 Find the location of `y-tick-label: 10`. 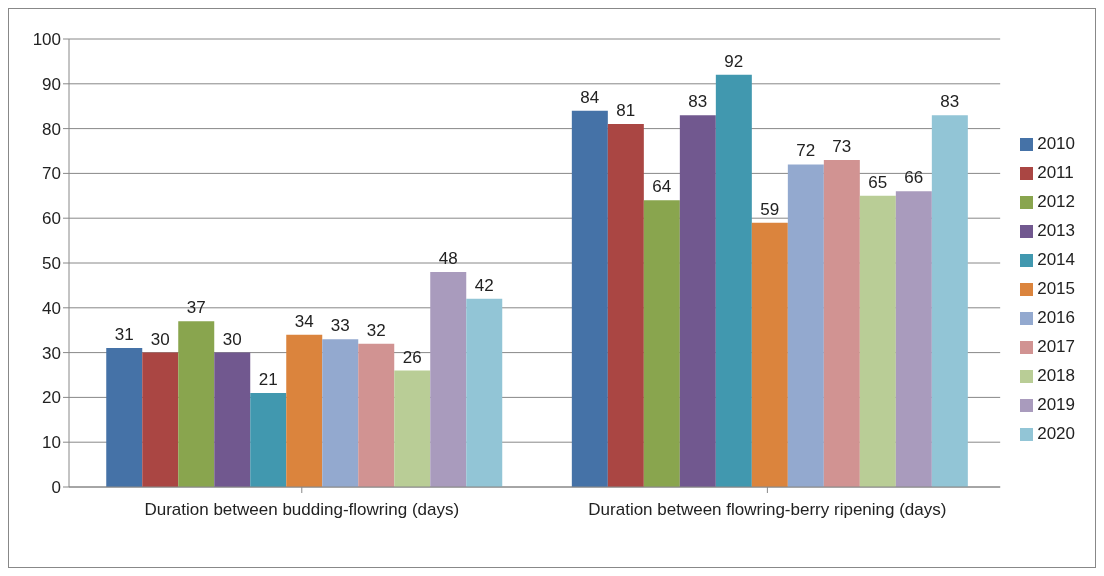

y-tick-label: 10 is located at coordinates (51, 443).